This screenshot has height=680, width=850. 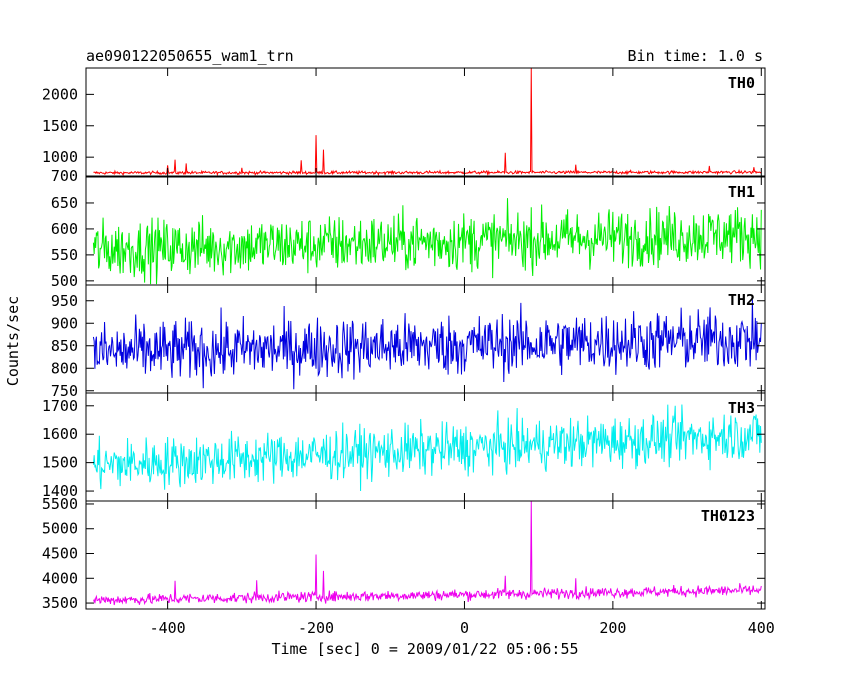 I want to click on y-tick-label: 1000, so click(x=60, y=157).